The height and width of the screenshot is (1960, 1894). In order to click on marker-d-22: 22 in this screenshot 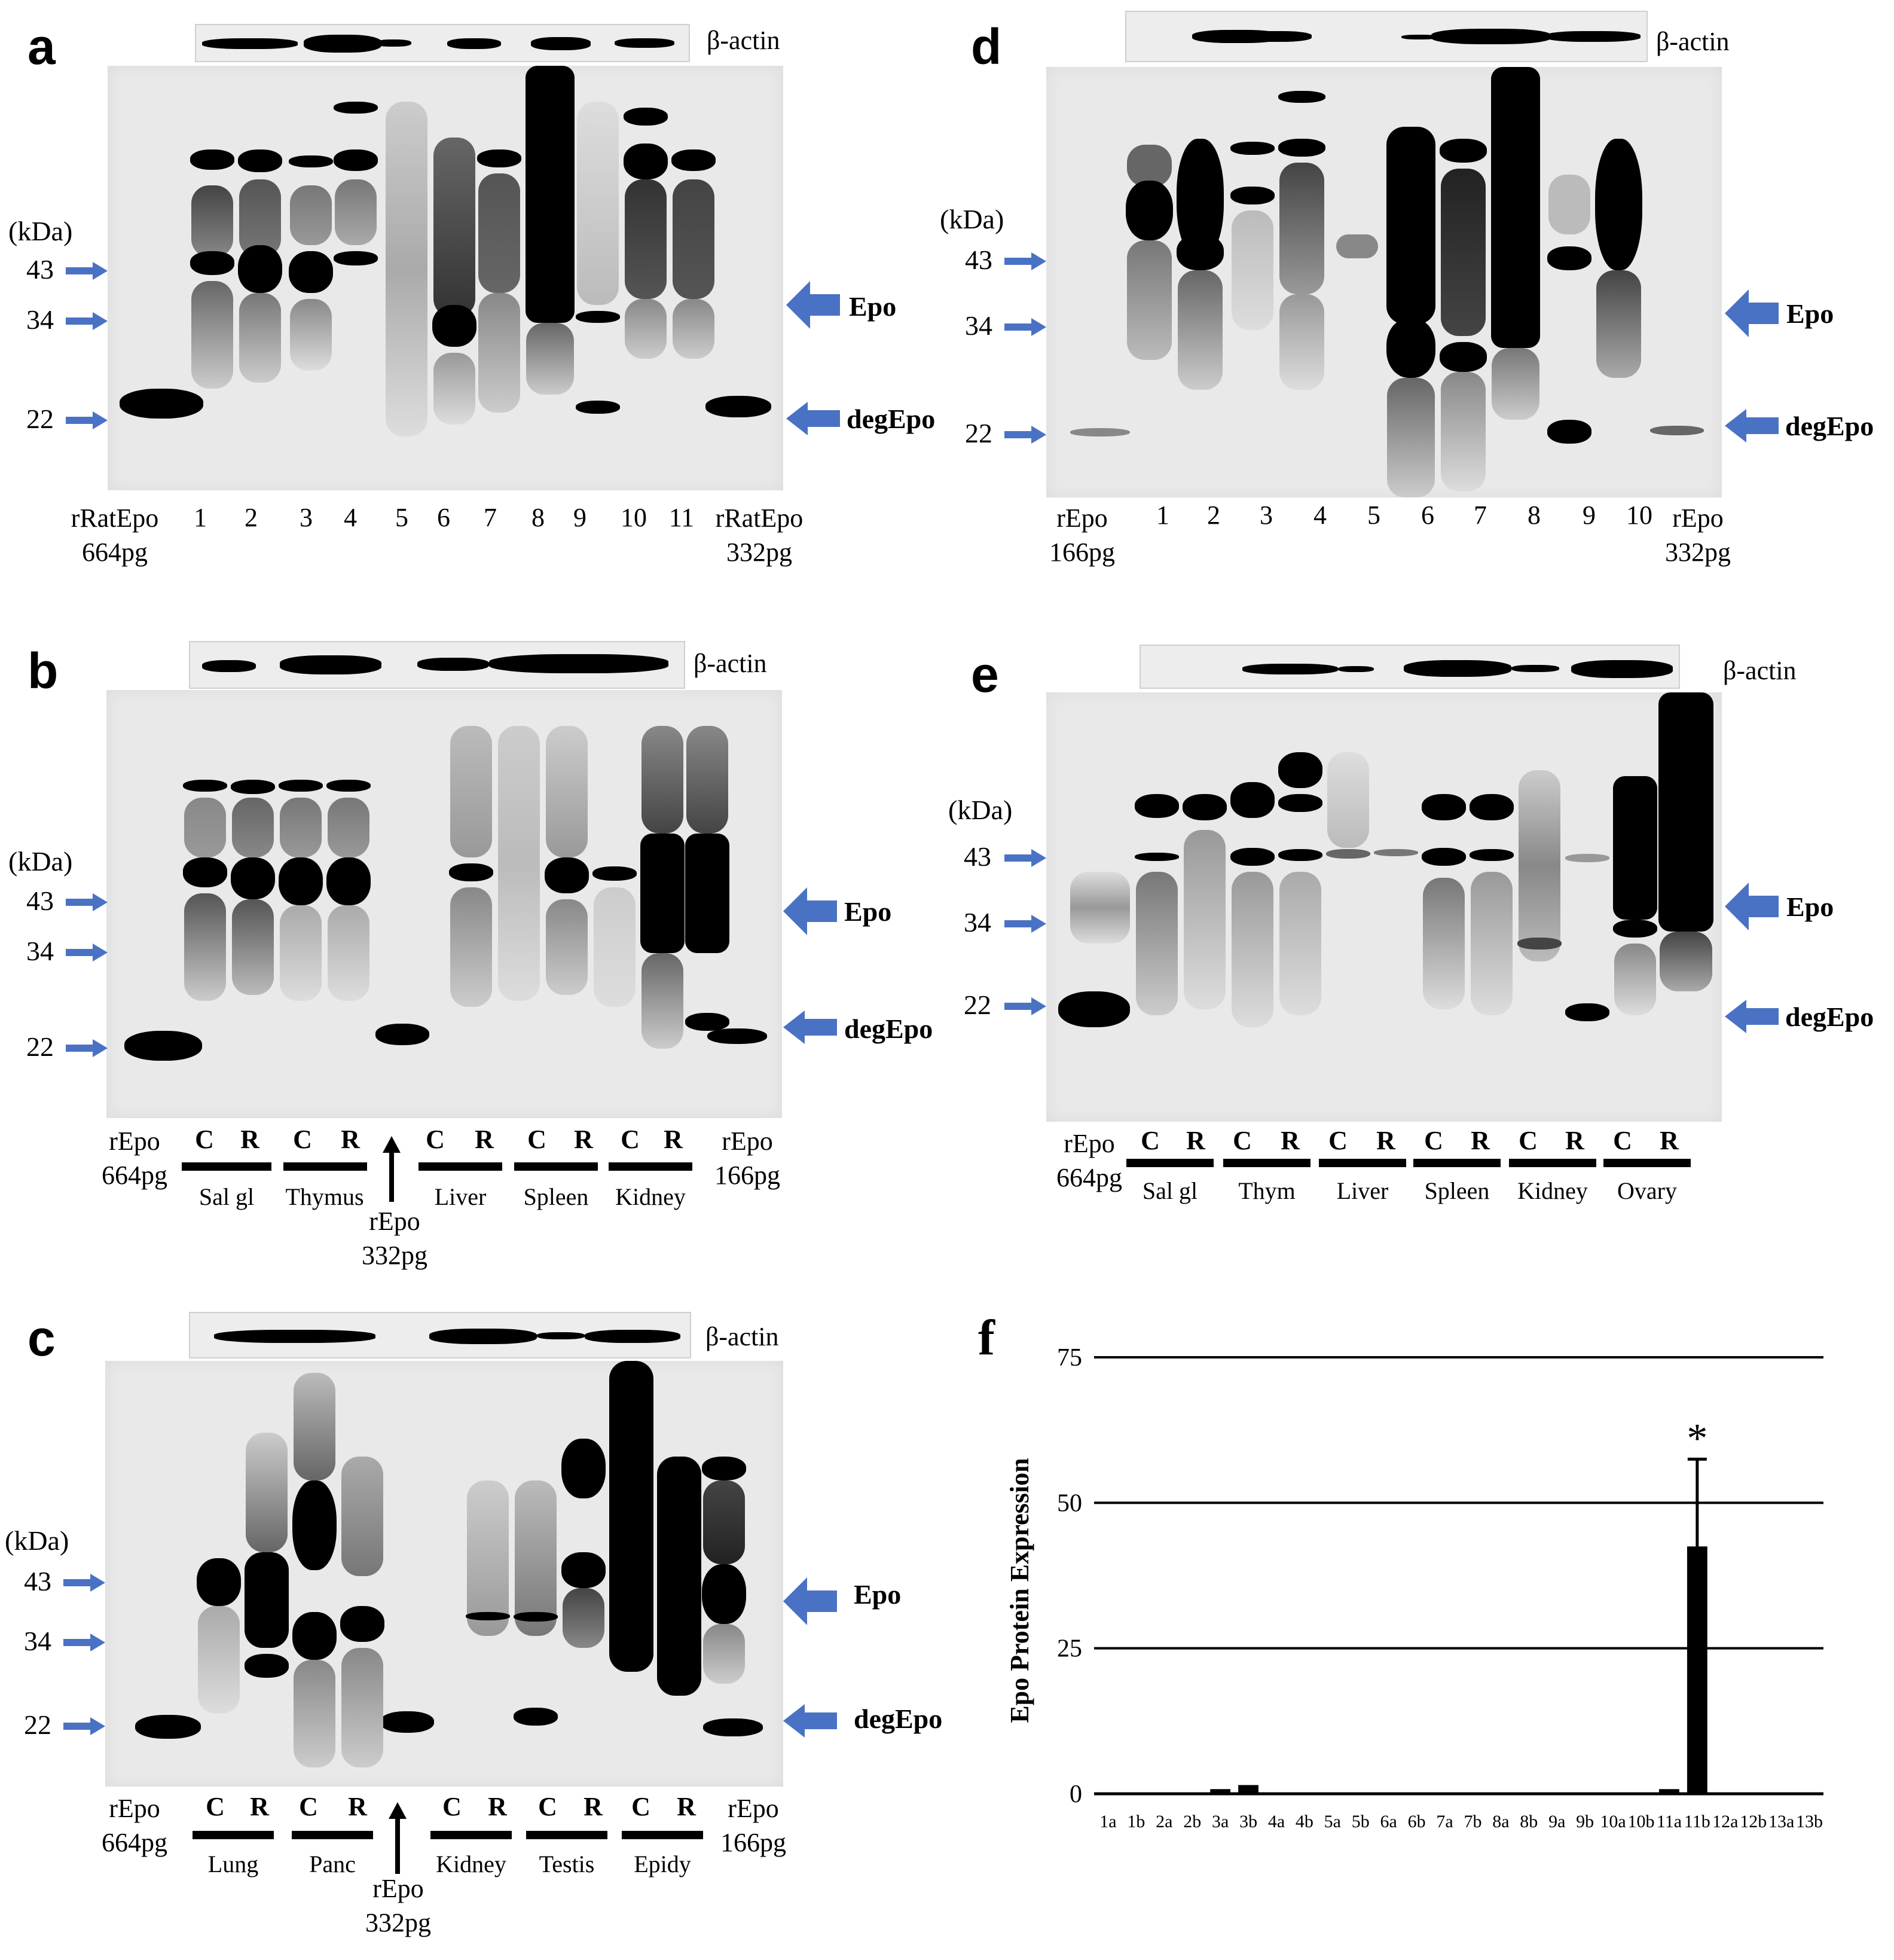, I will do `click(979, 433)`.